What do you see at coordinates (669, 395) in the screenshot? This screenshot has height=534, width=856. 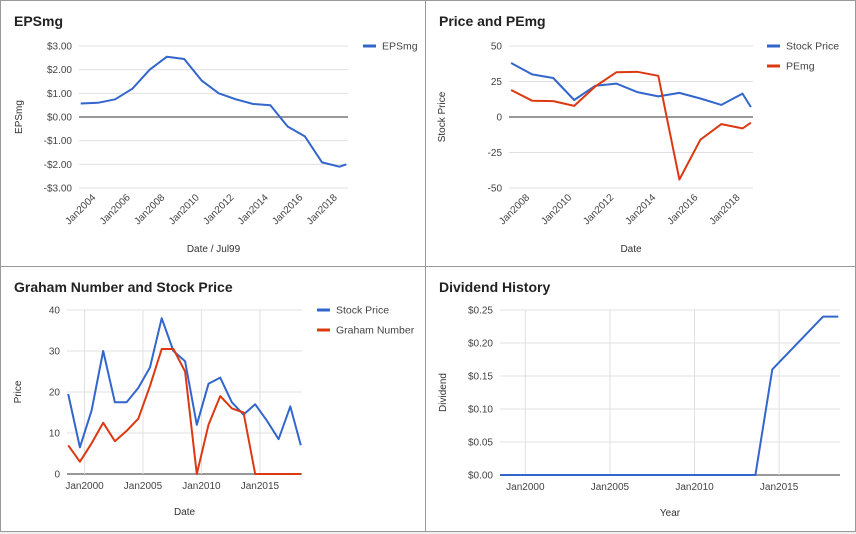 I see `series-line-dividend` at bounding box center [669, 395].